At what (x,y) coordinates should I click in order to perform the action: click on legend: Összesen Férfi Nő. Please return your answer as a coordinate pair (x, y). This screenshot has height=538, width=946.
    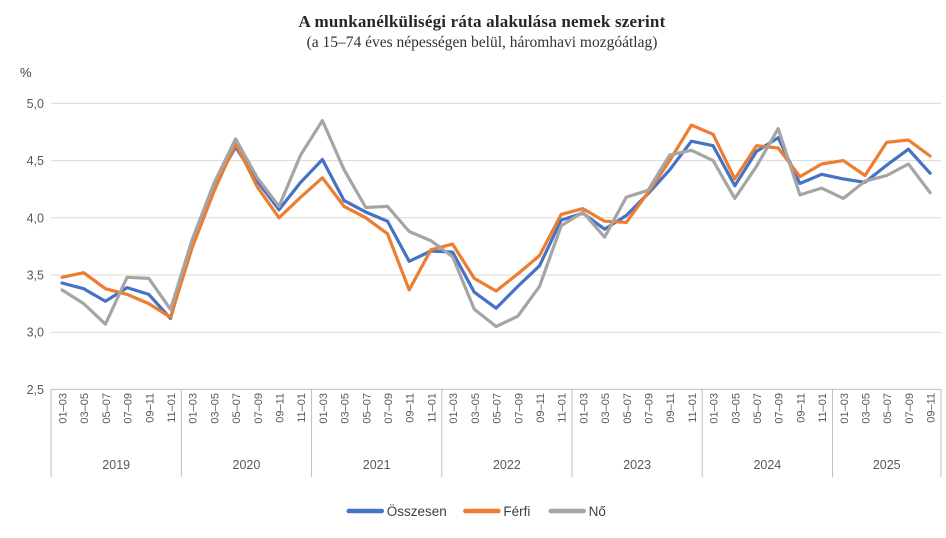
    Looking at the image, I should click on (476, 511).